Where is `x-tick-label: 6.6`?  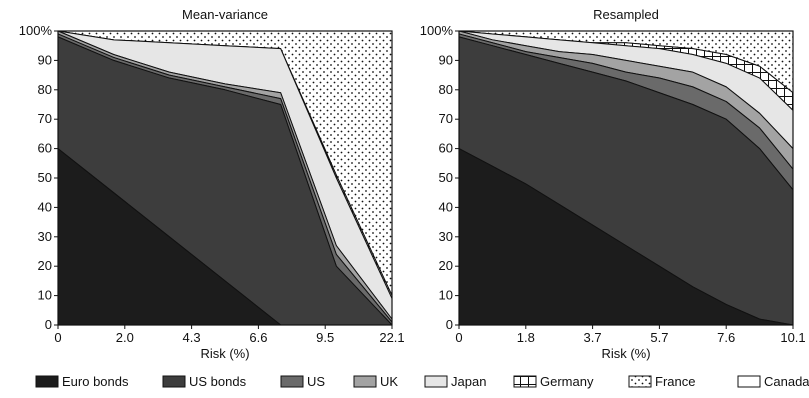
x-tick-label: 6.6 is located at coordinates (258, 337).